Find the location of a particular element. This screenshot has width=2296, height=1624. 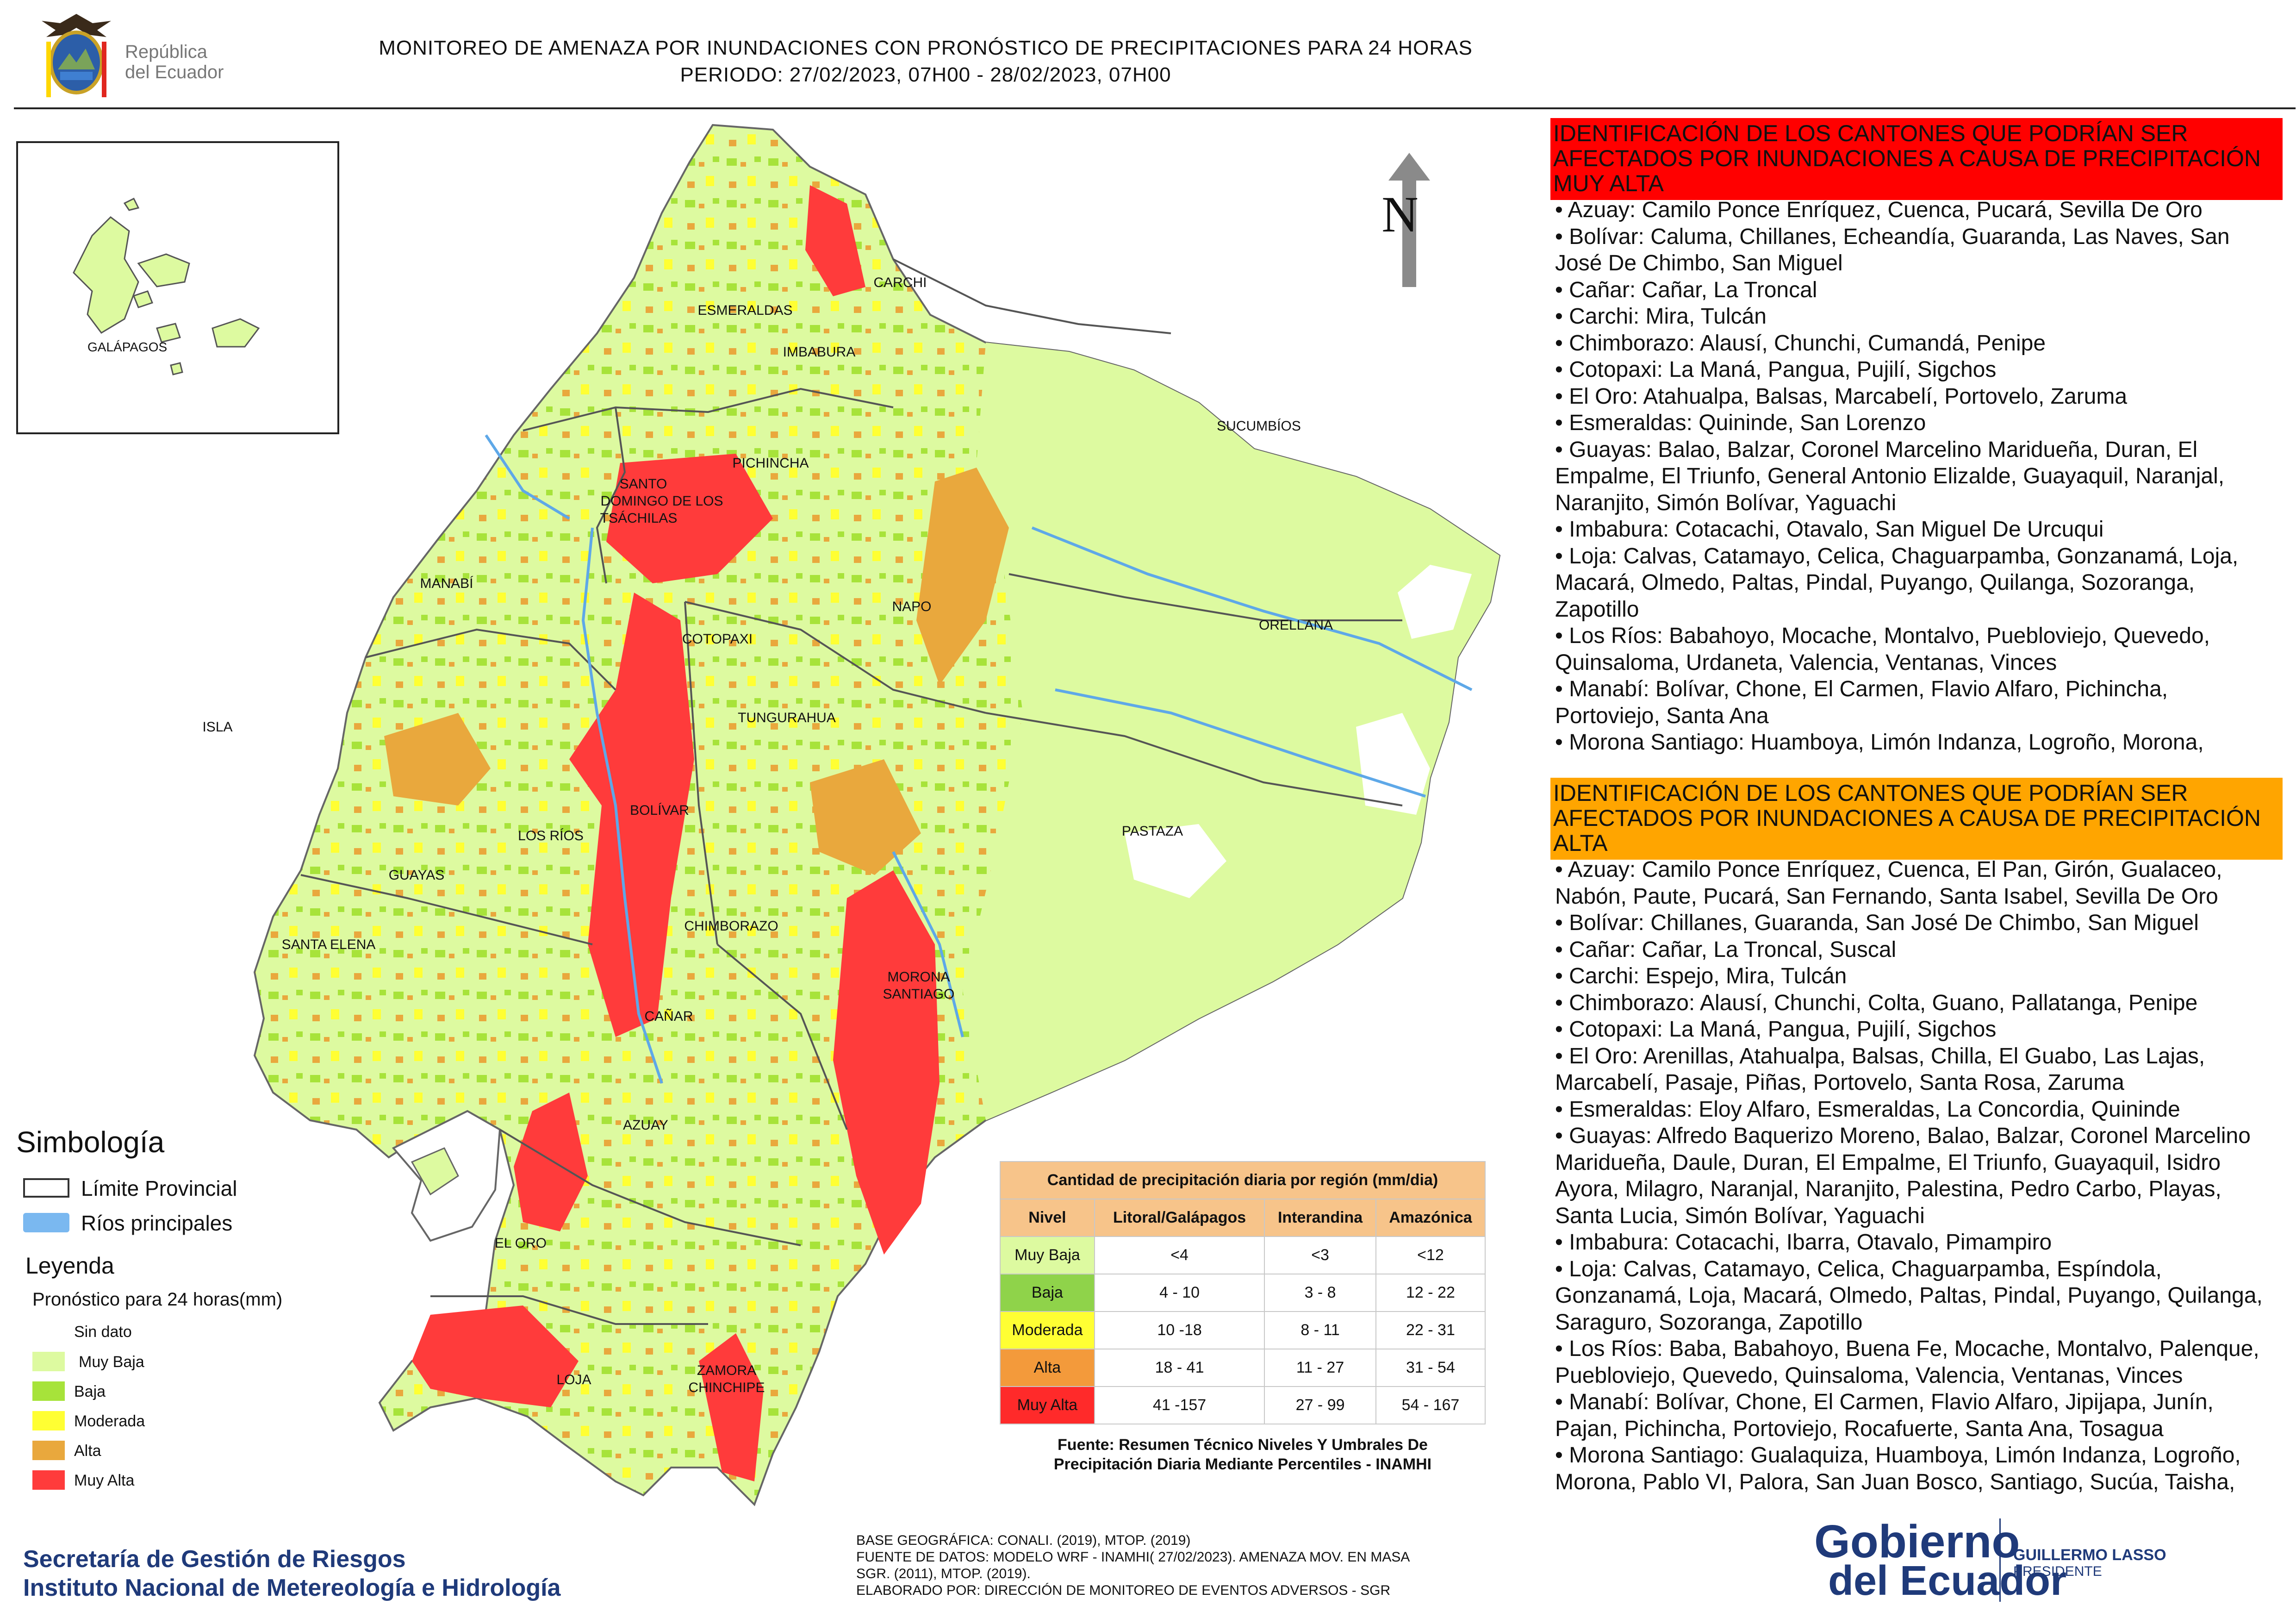

level-cell: Alta is located at coordinates (1047, 1368).